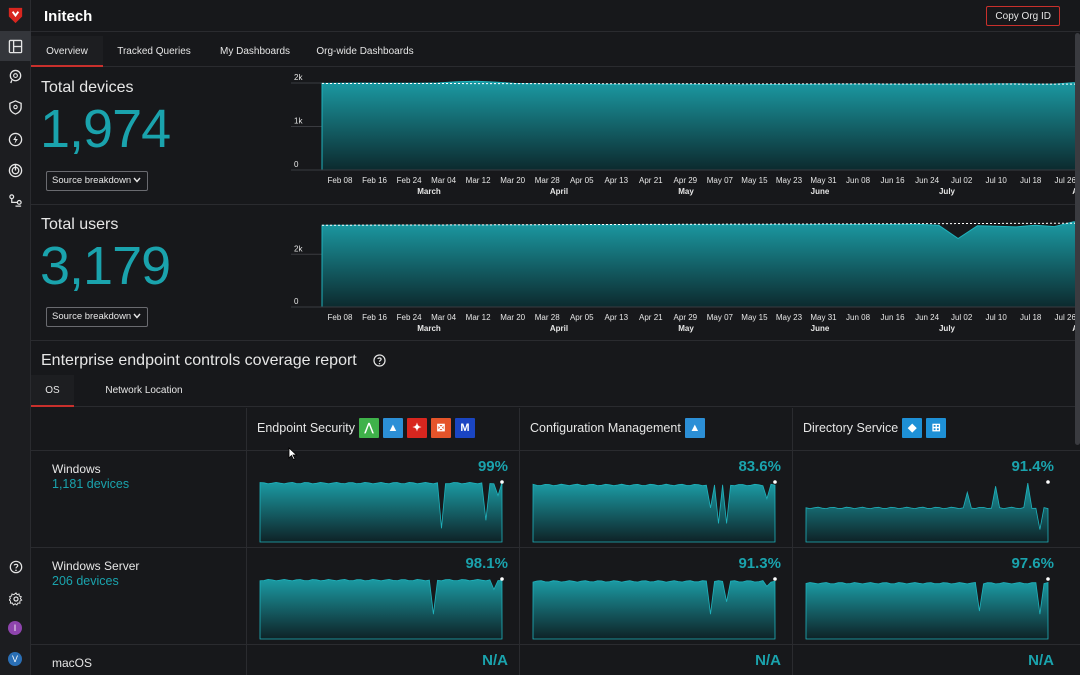 The height and width of the screenshot is (675, 1080). What do you see at coordinates (52, 391) in the screenshot?
I see `tab-os: OS` at bounding box center [52, 391].